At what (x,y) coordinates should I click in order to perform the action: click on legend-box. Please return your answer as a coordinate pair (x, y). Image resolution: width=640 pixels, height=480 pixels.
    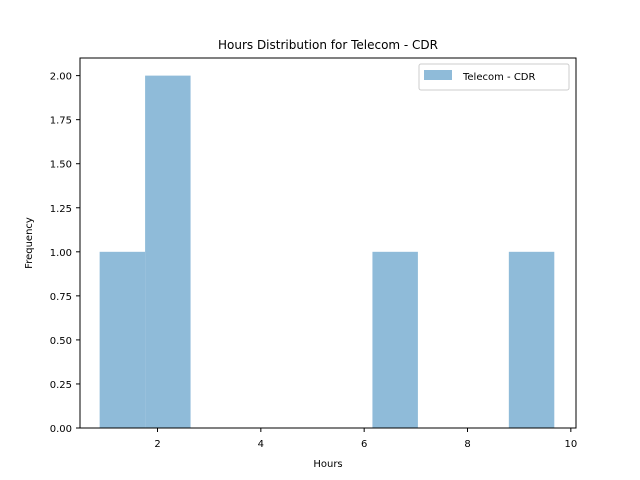
    Looking at the image, I should click on (494, 77).